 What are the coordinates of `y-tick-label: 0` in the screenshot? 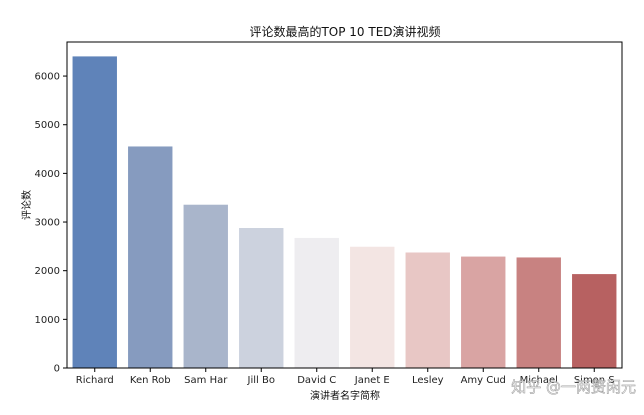 It's located at (57, 369).